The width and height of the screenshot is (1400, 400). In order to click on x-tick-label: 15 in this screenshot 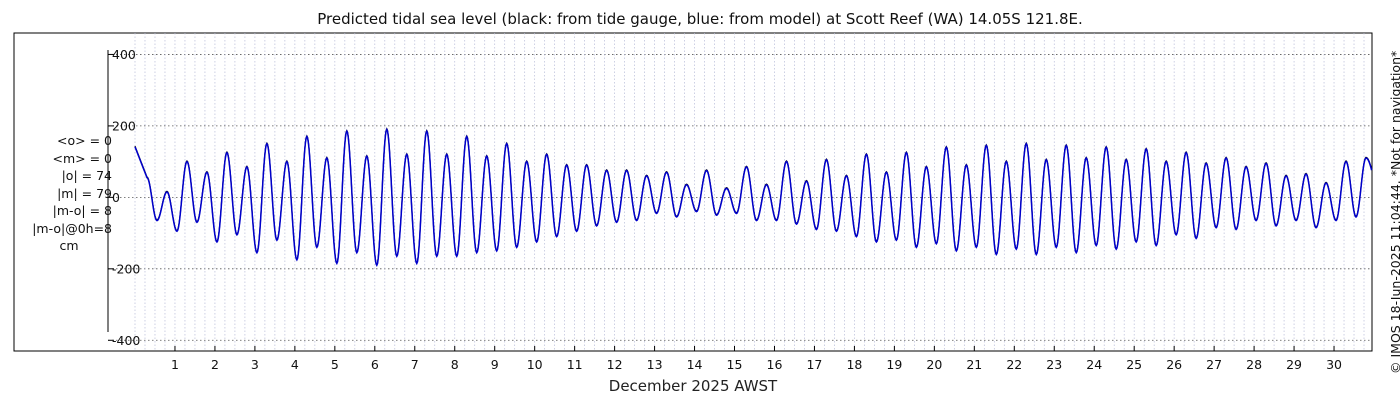, I will do `click(735, 364)`.